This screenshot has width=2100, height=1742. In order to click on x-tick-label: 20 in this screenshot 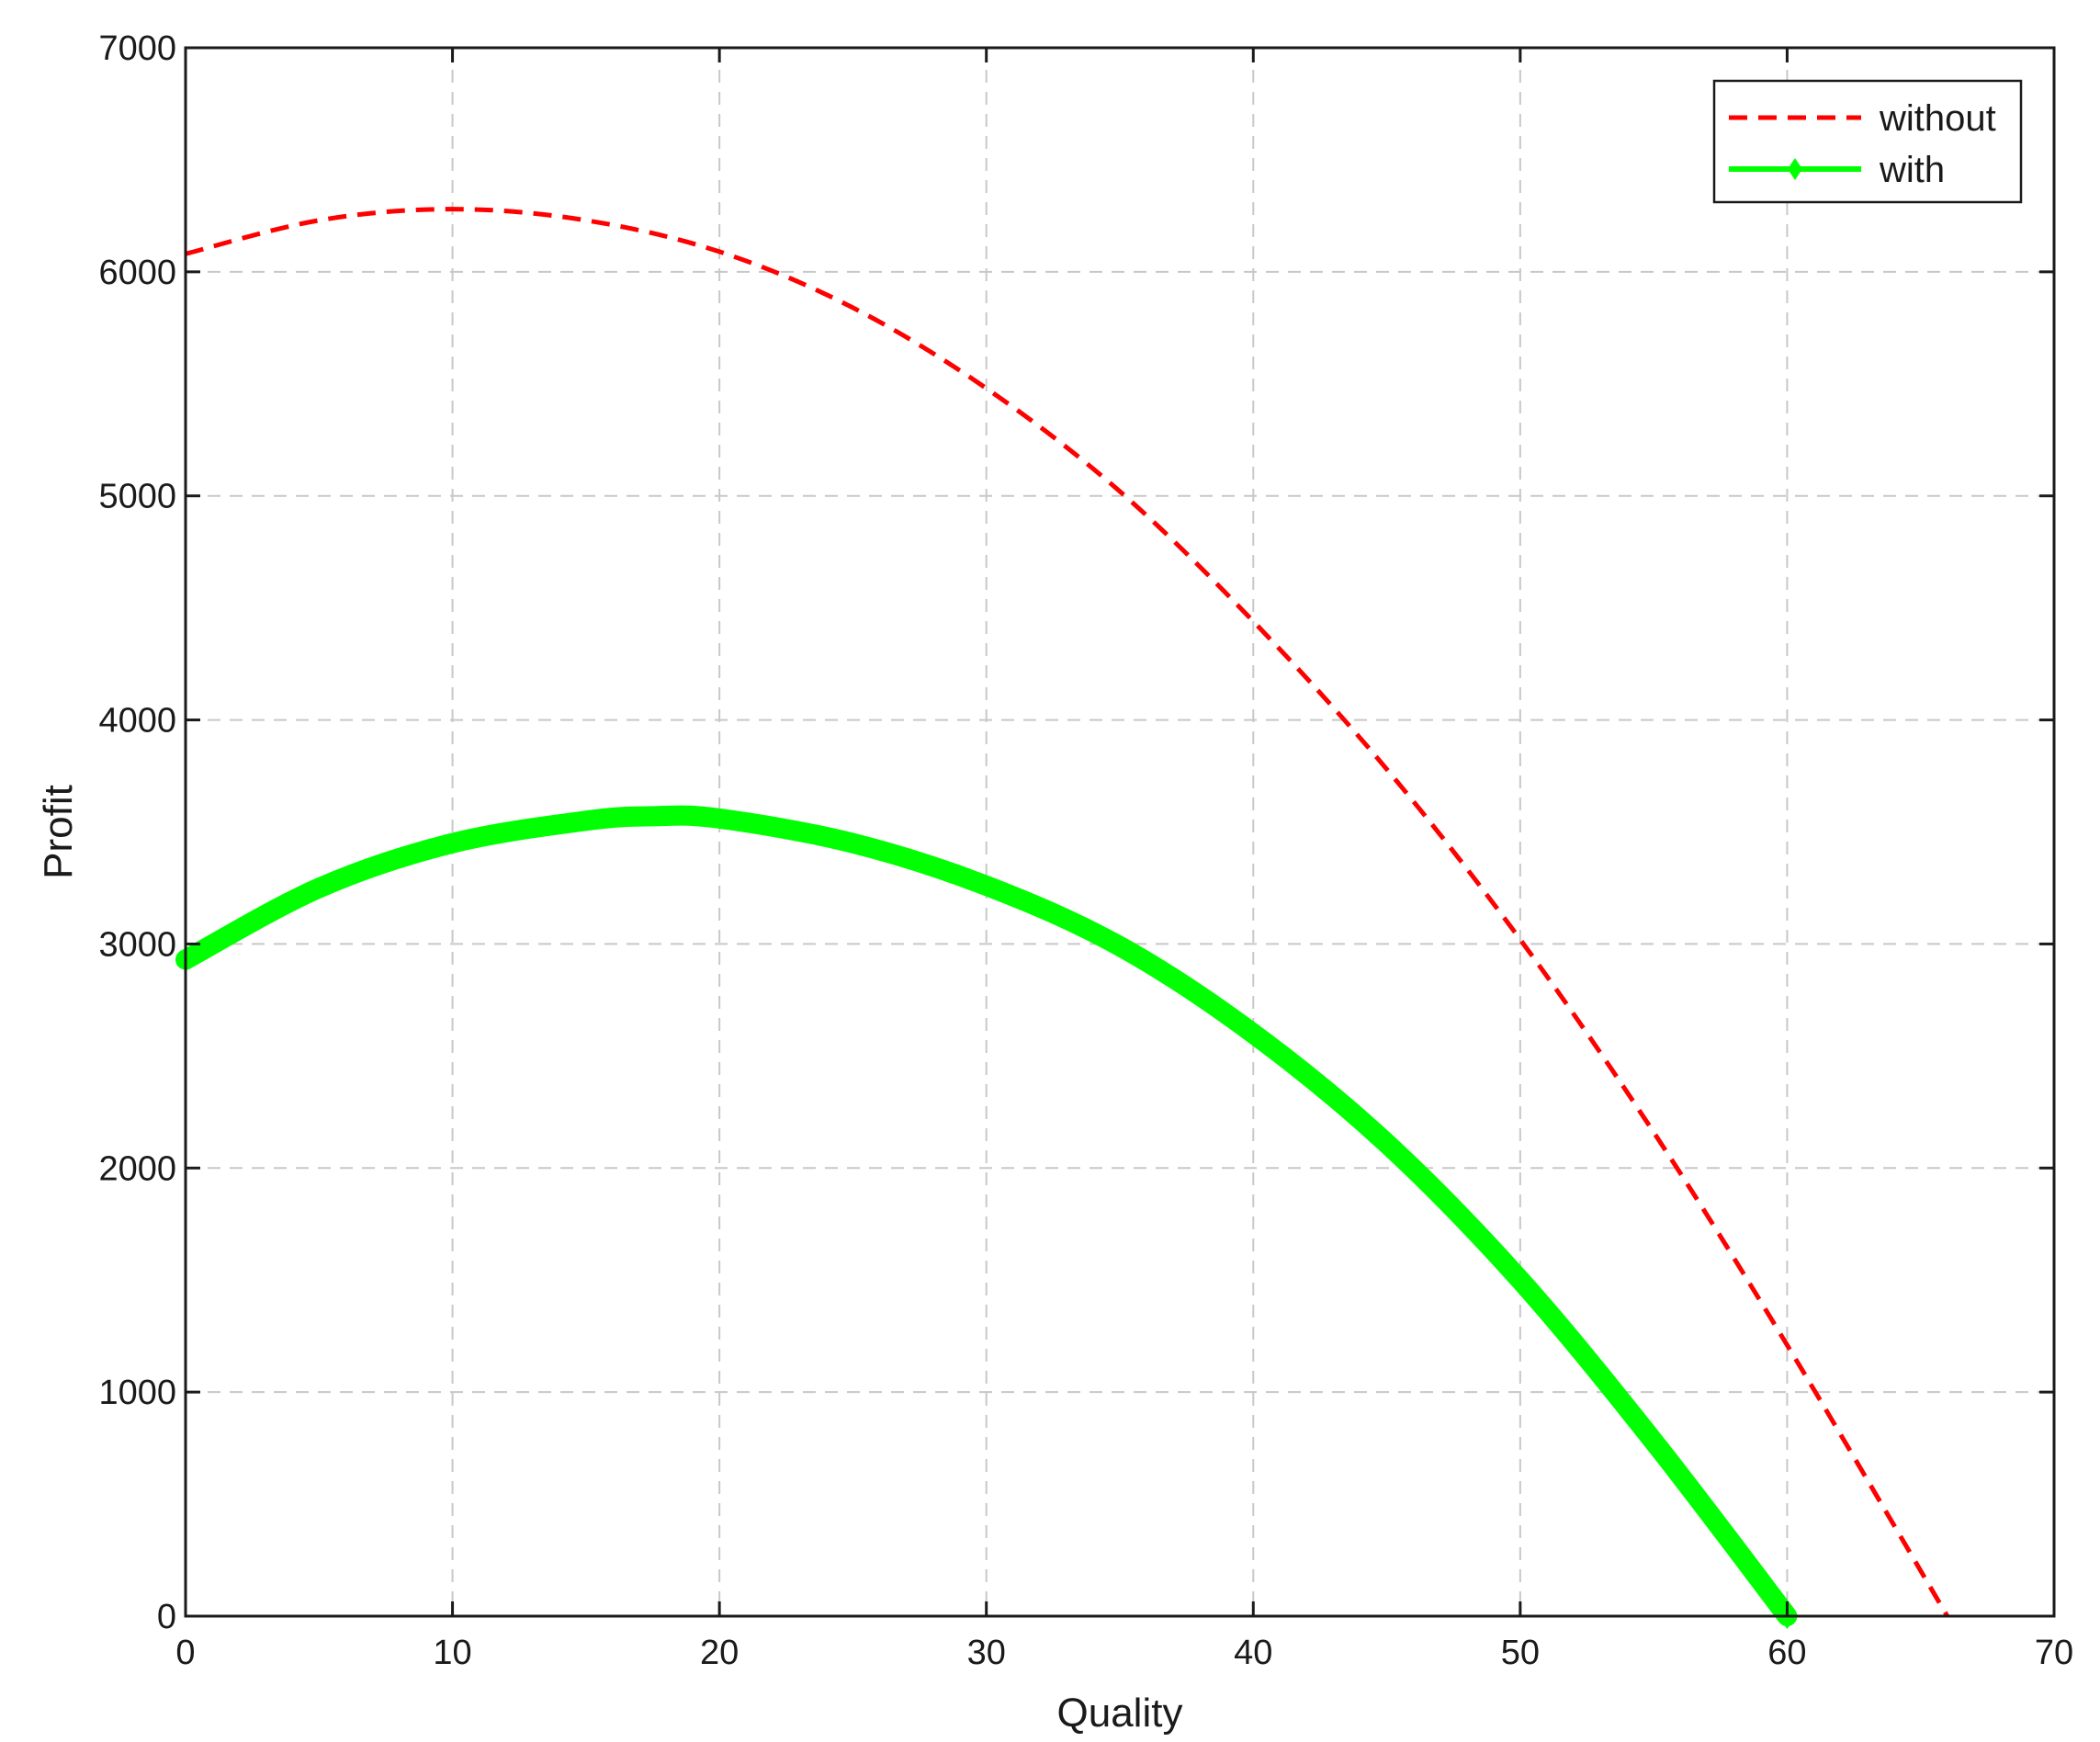, I will do `click(719, 1653)`.